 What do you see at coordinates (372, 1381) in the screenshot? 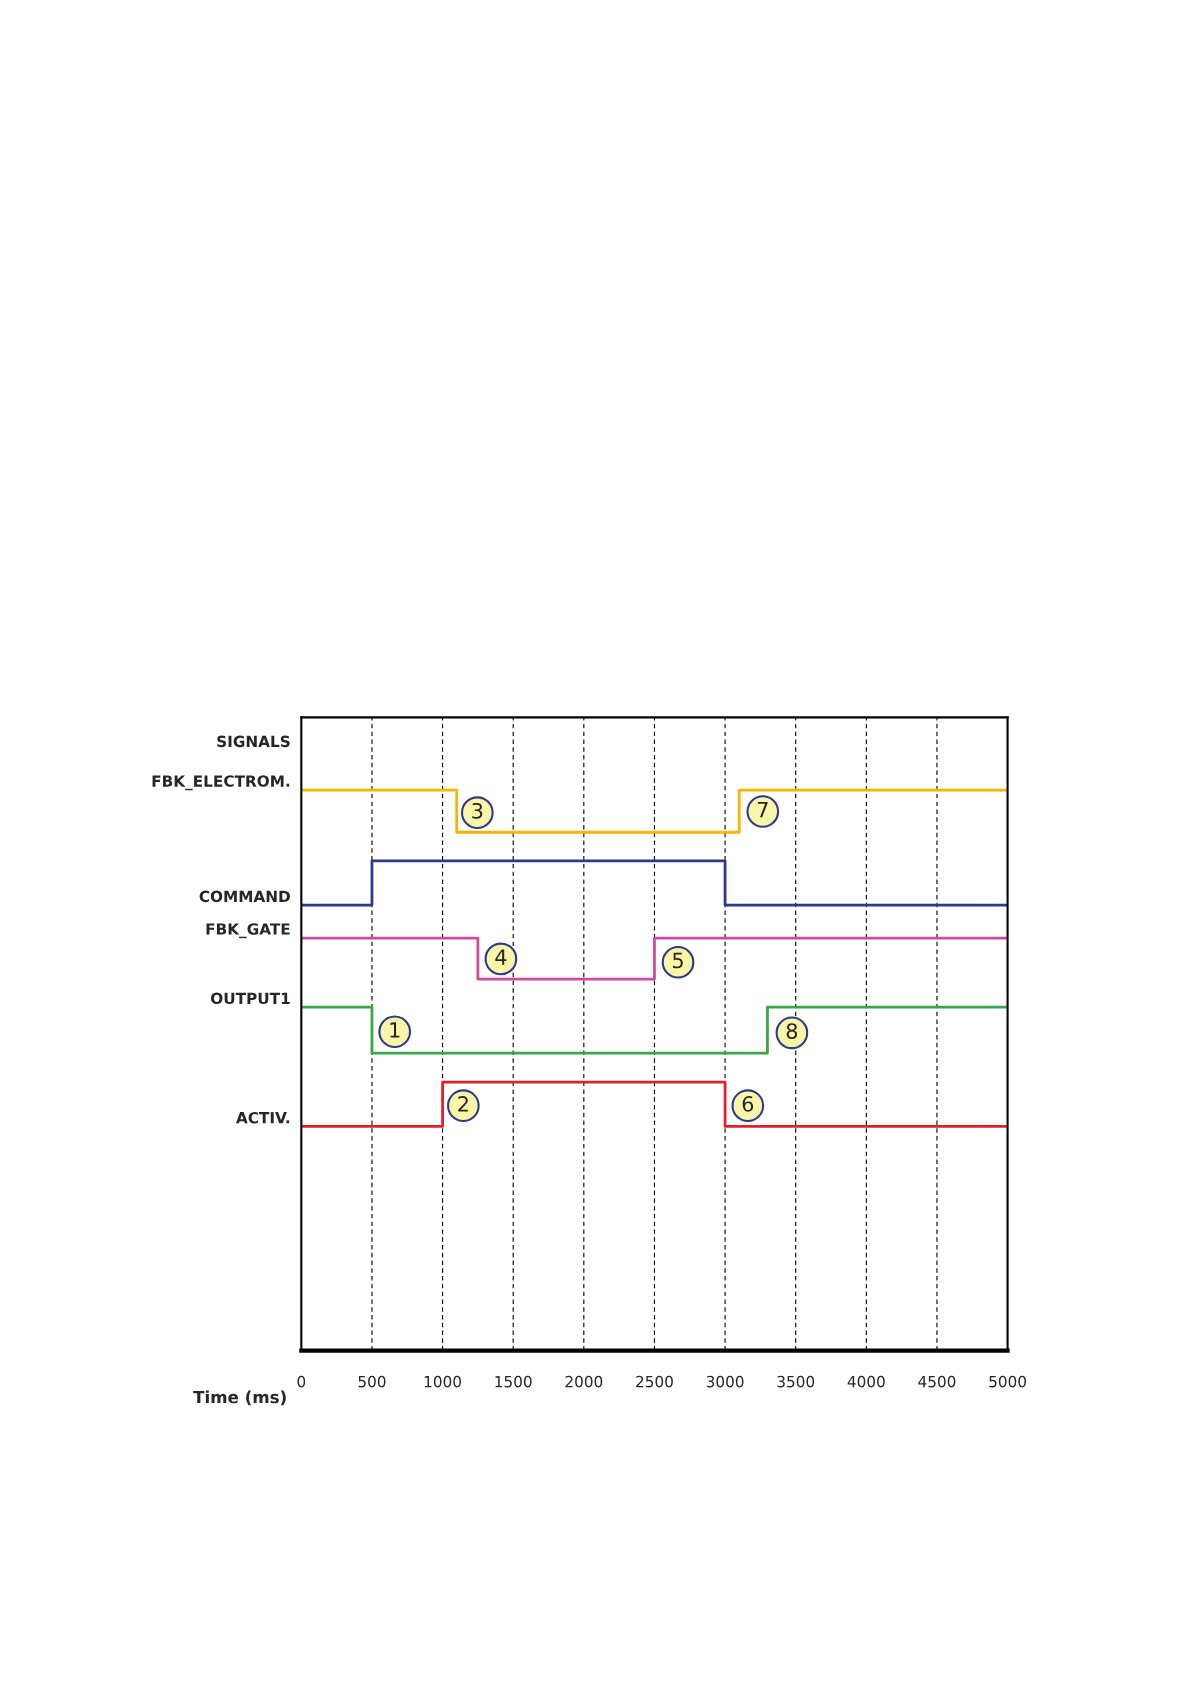
I see `x-tick-label: 500` at bounding box center [372, 1381].